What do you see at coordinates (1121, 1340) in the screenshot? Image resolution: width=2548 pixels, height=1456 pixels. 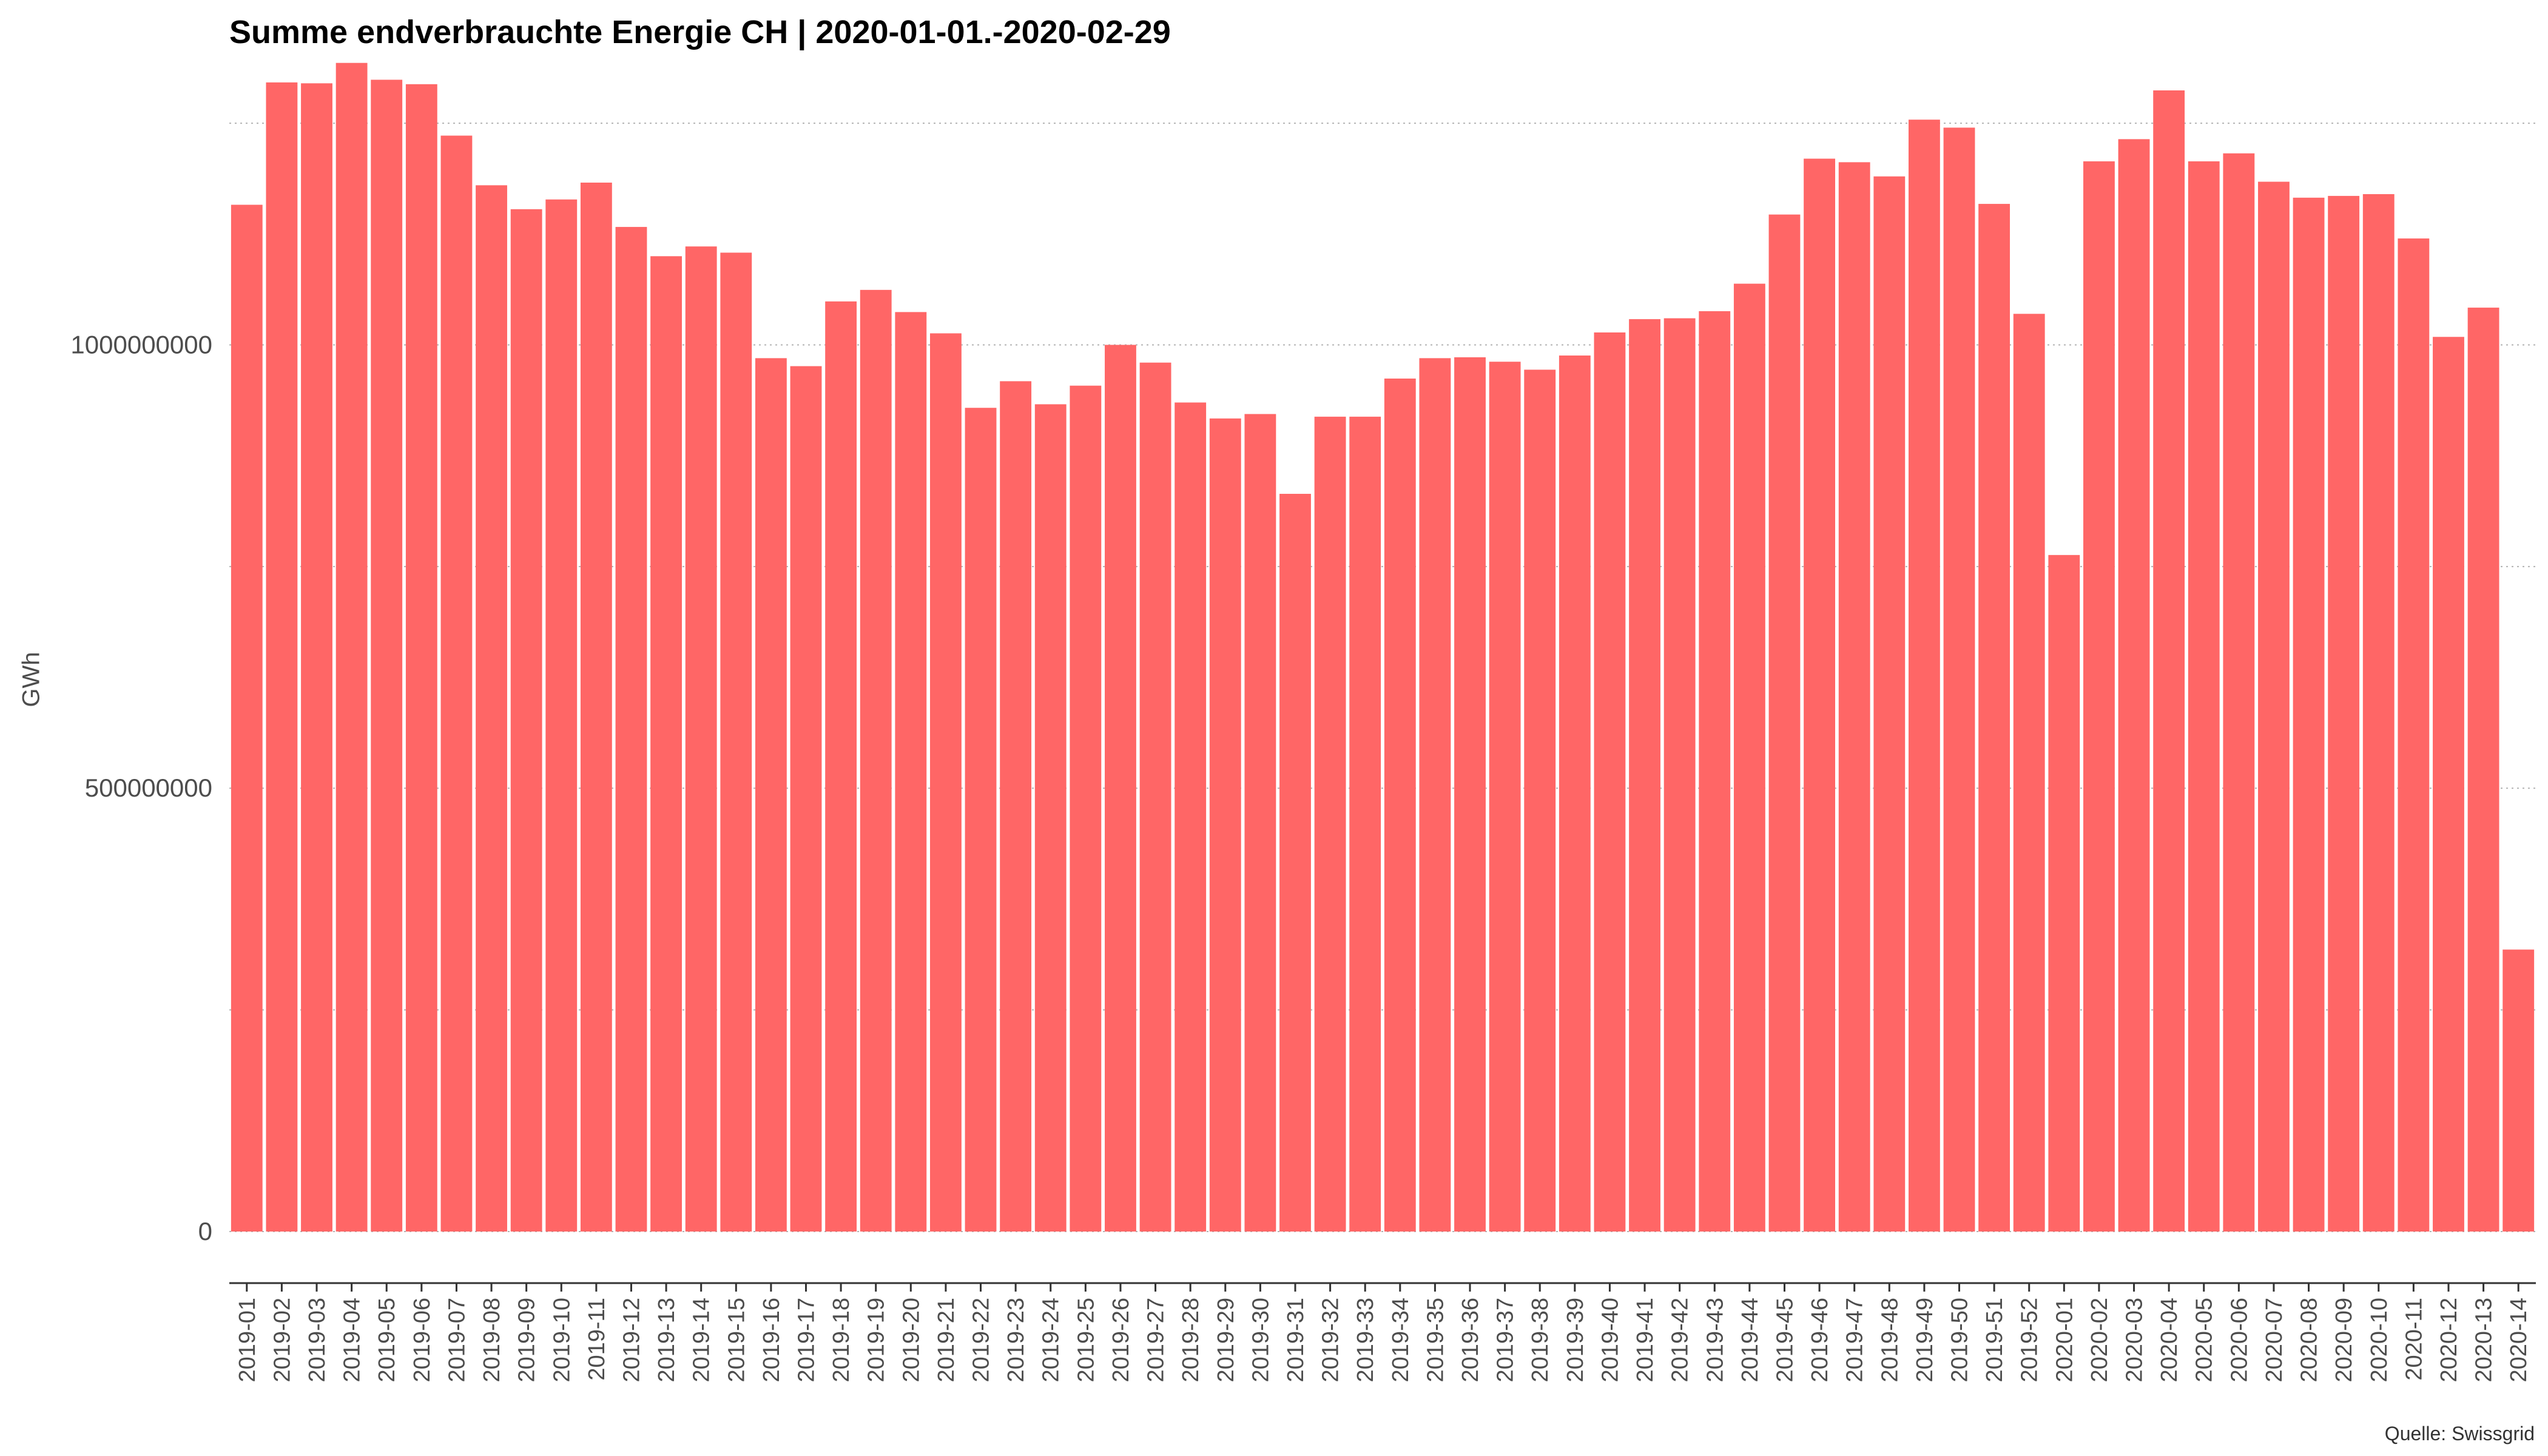 I see `x-tick-label: 2019-26` at bounding box center [1121, 1340].